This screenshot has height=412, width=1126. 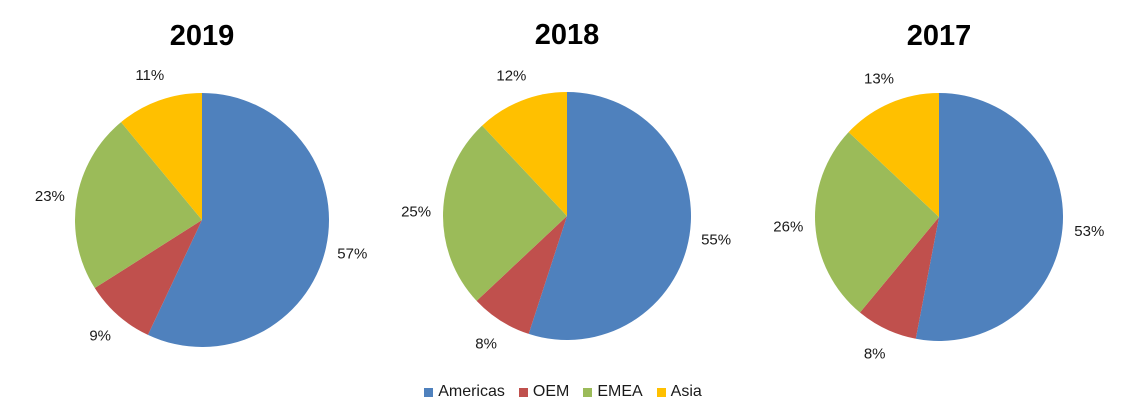 I want to click on pie-slice-americas-2019, so click(x=238, y=220).